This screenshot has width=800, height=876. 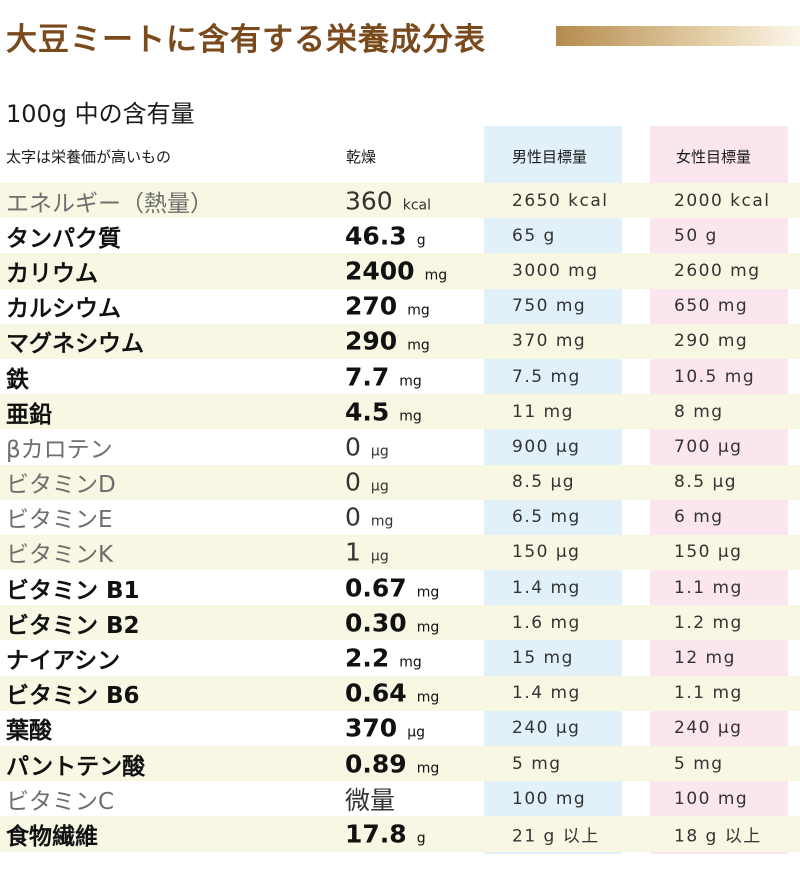 I want to click on female-target-value: 18 g 以上, so click(x=718, y=836).